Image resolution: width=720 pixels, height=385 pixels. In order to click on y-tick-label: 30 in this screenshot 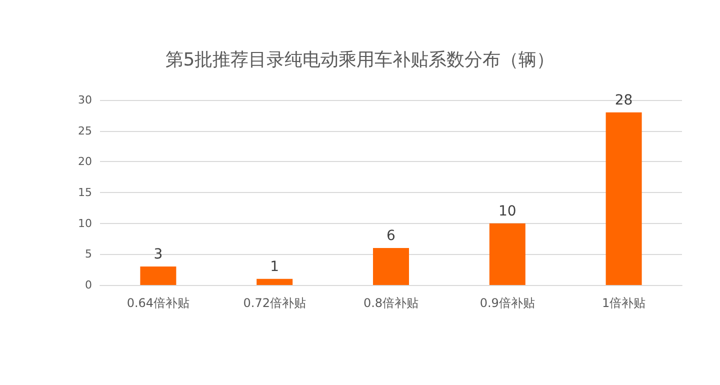, I will do `click(85, 100)`.